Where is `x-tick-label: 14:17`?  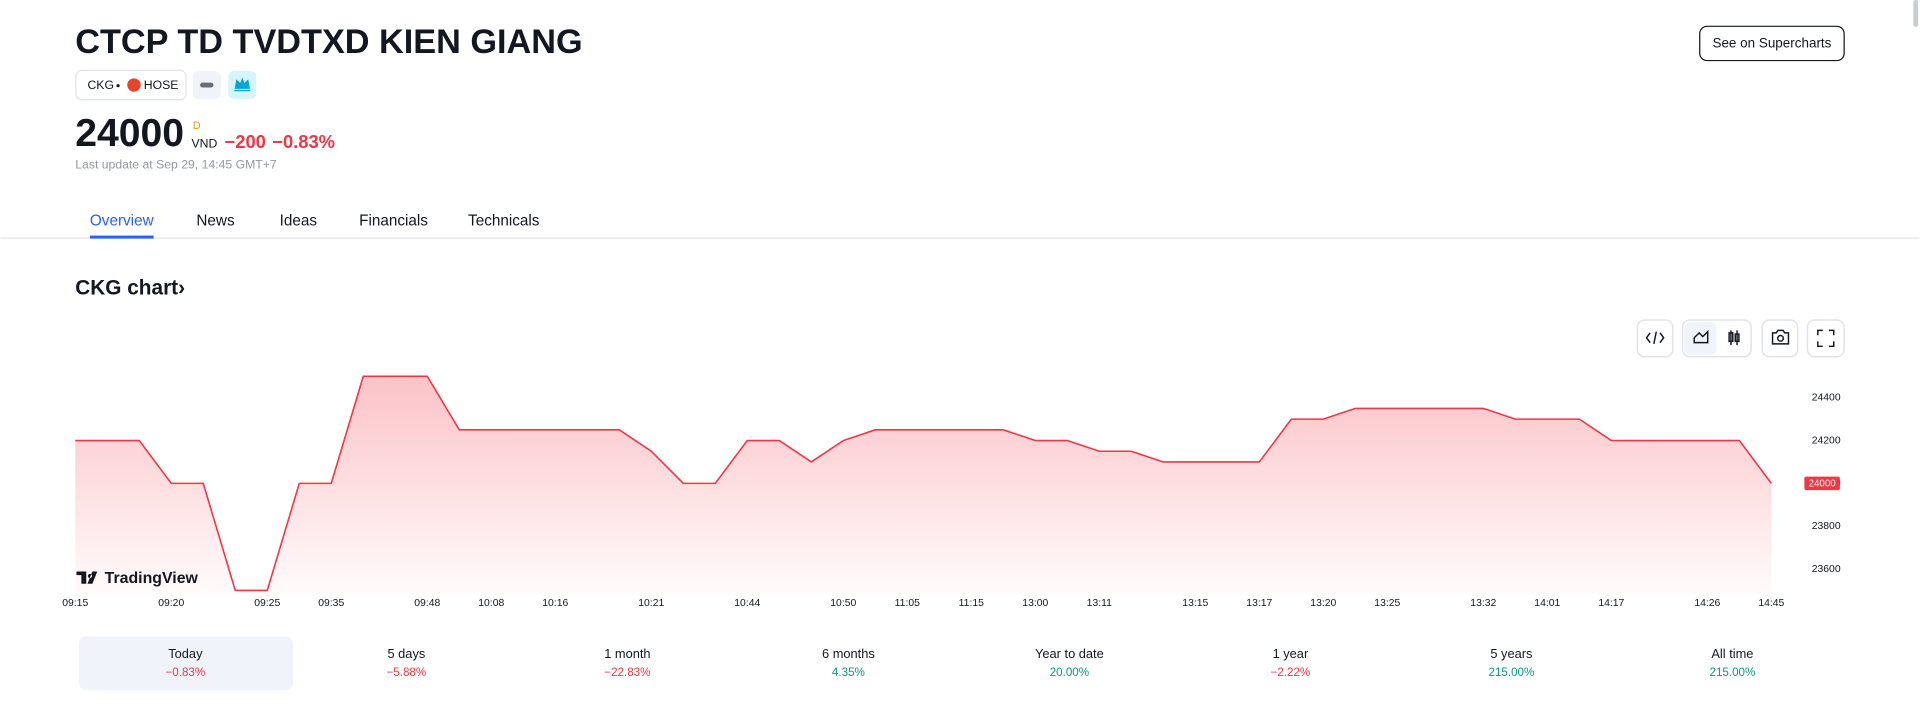 x-tick-label: 14:17 is located at coordinates (1611, 603).